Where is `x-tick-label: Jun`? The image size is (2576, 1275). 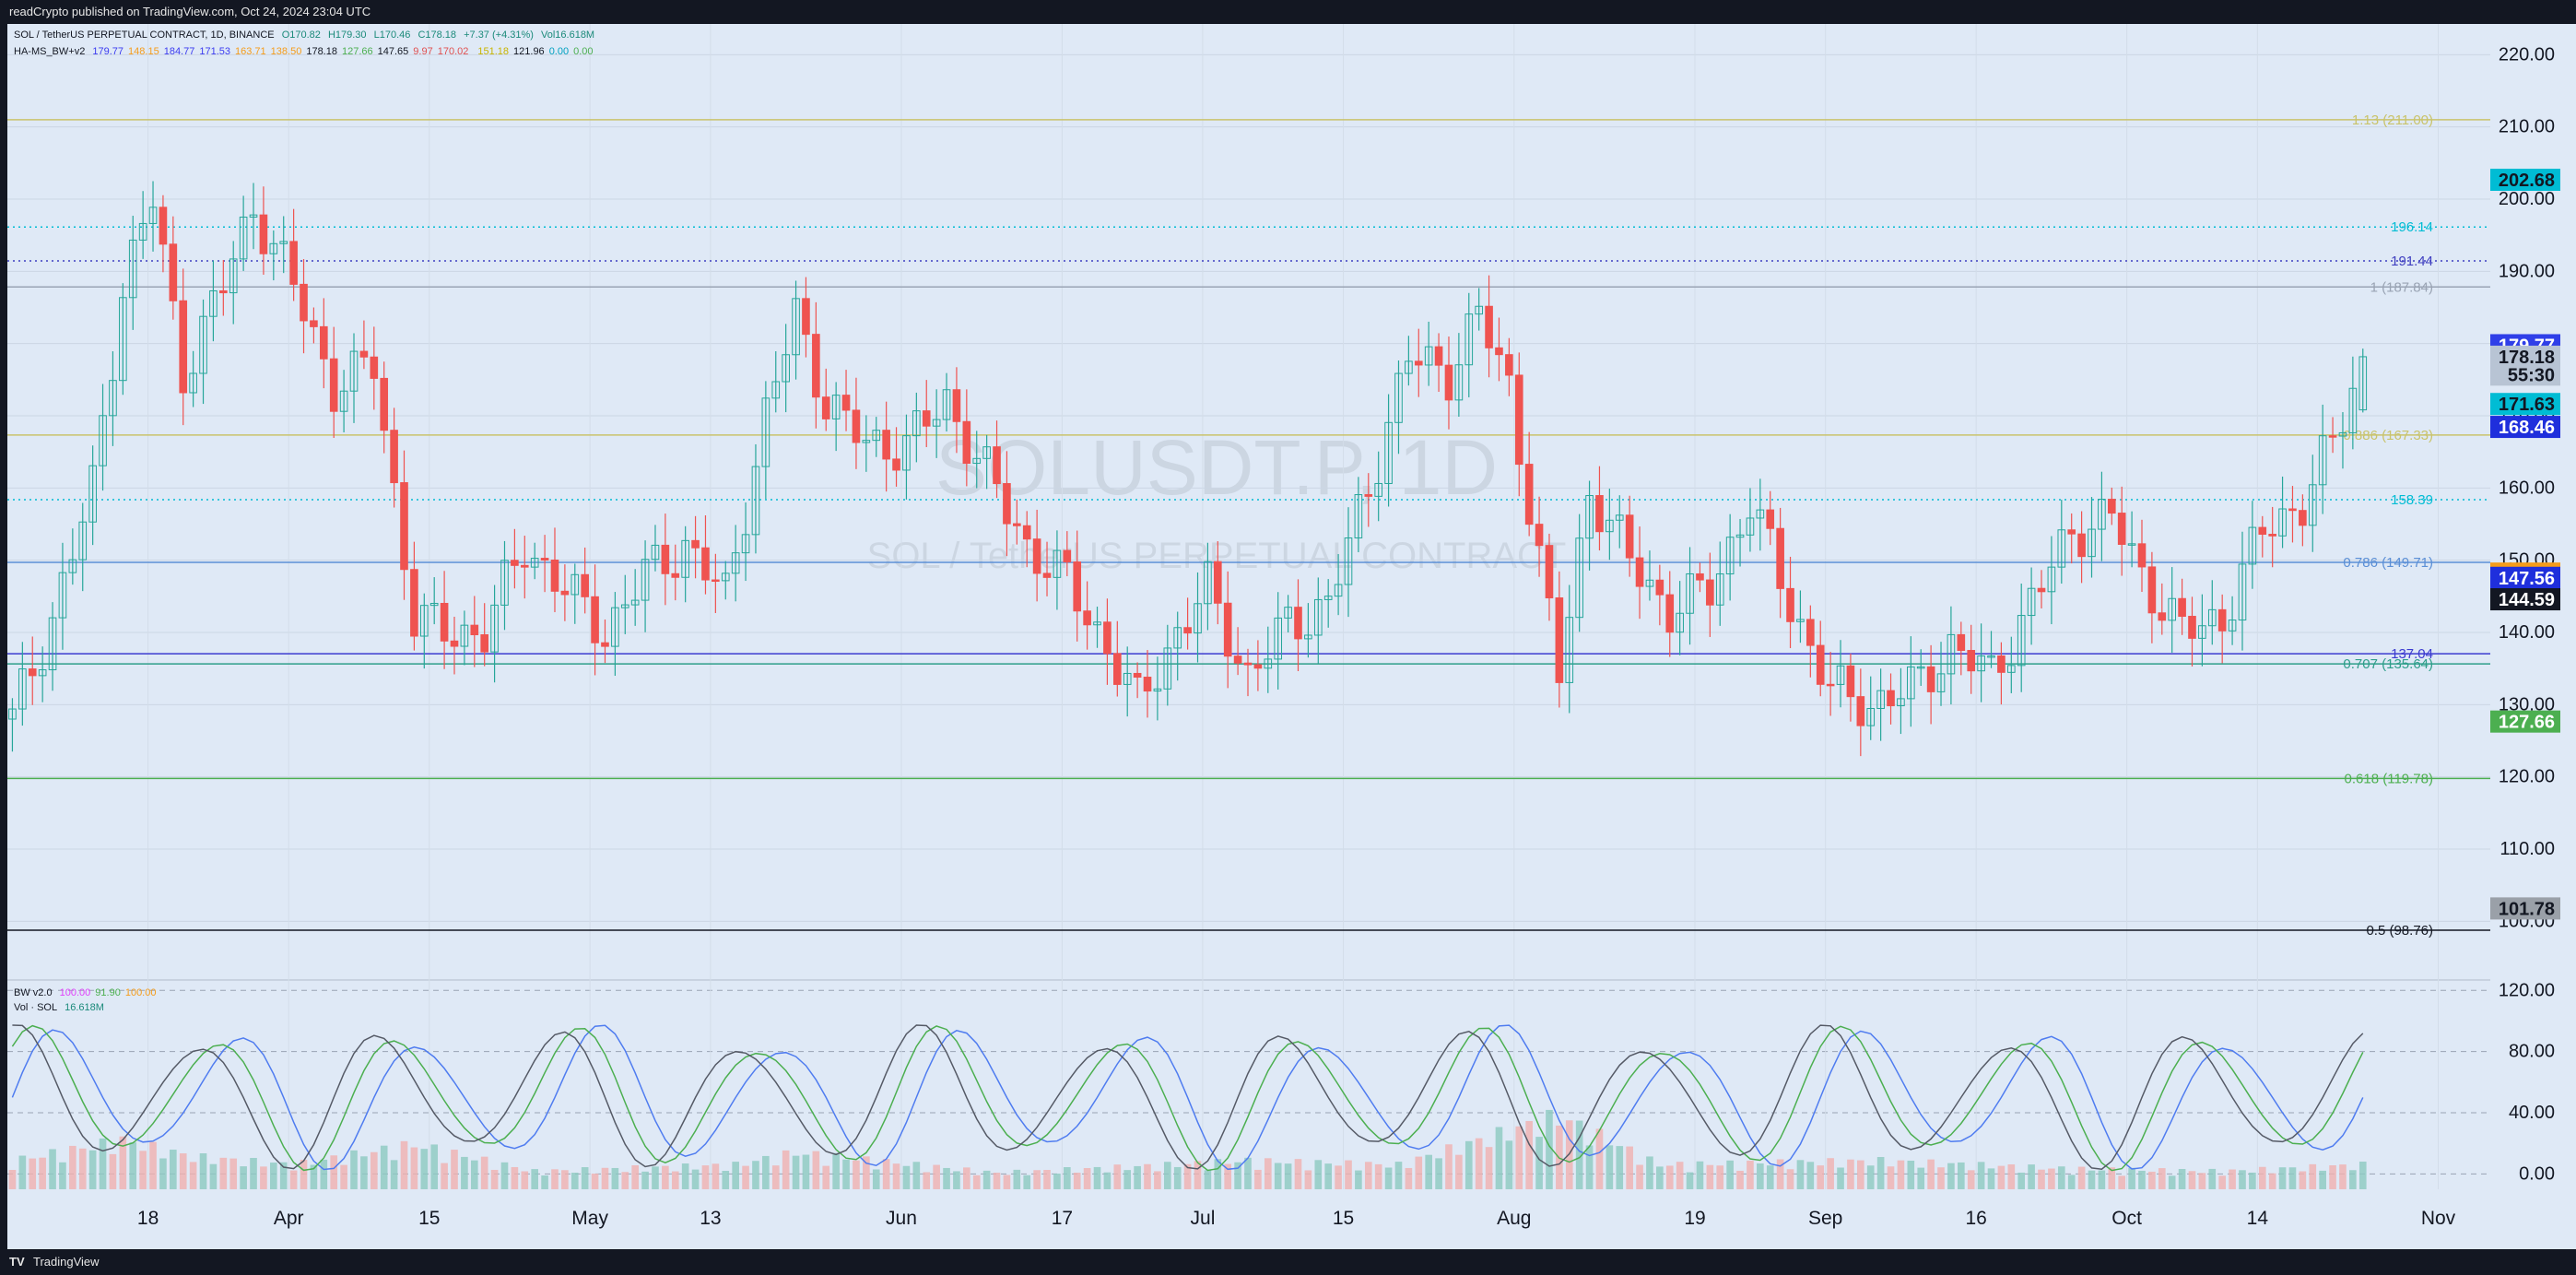
x-tick-label: Jun is located at coordinates (902, 1218).